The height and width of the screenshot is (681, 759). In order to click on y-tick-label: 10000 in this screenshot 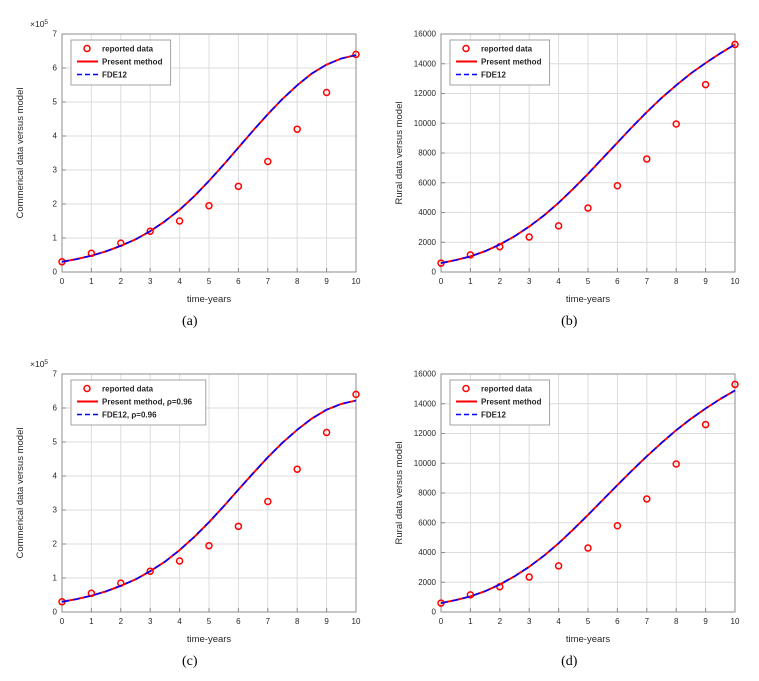, I will do `click(425, 463)`.